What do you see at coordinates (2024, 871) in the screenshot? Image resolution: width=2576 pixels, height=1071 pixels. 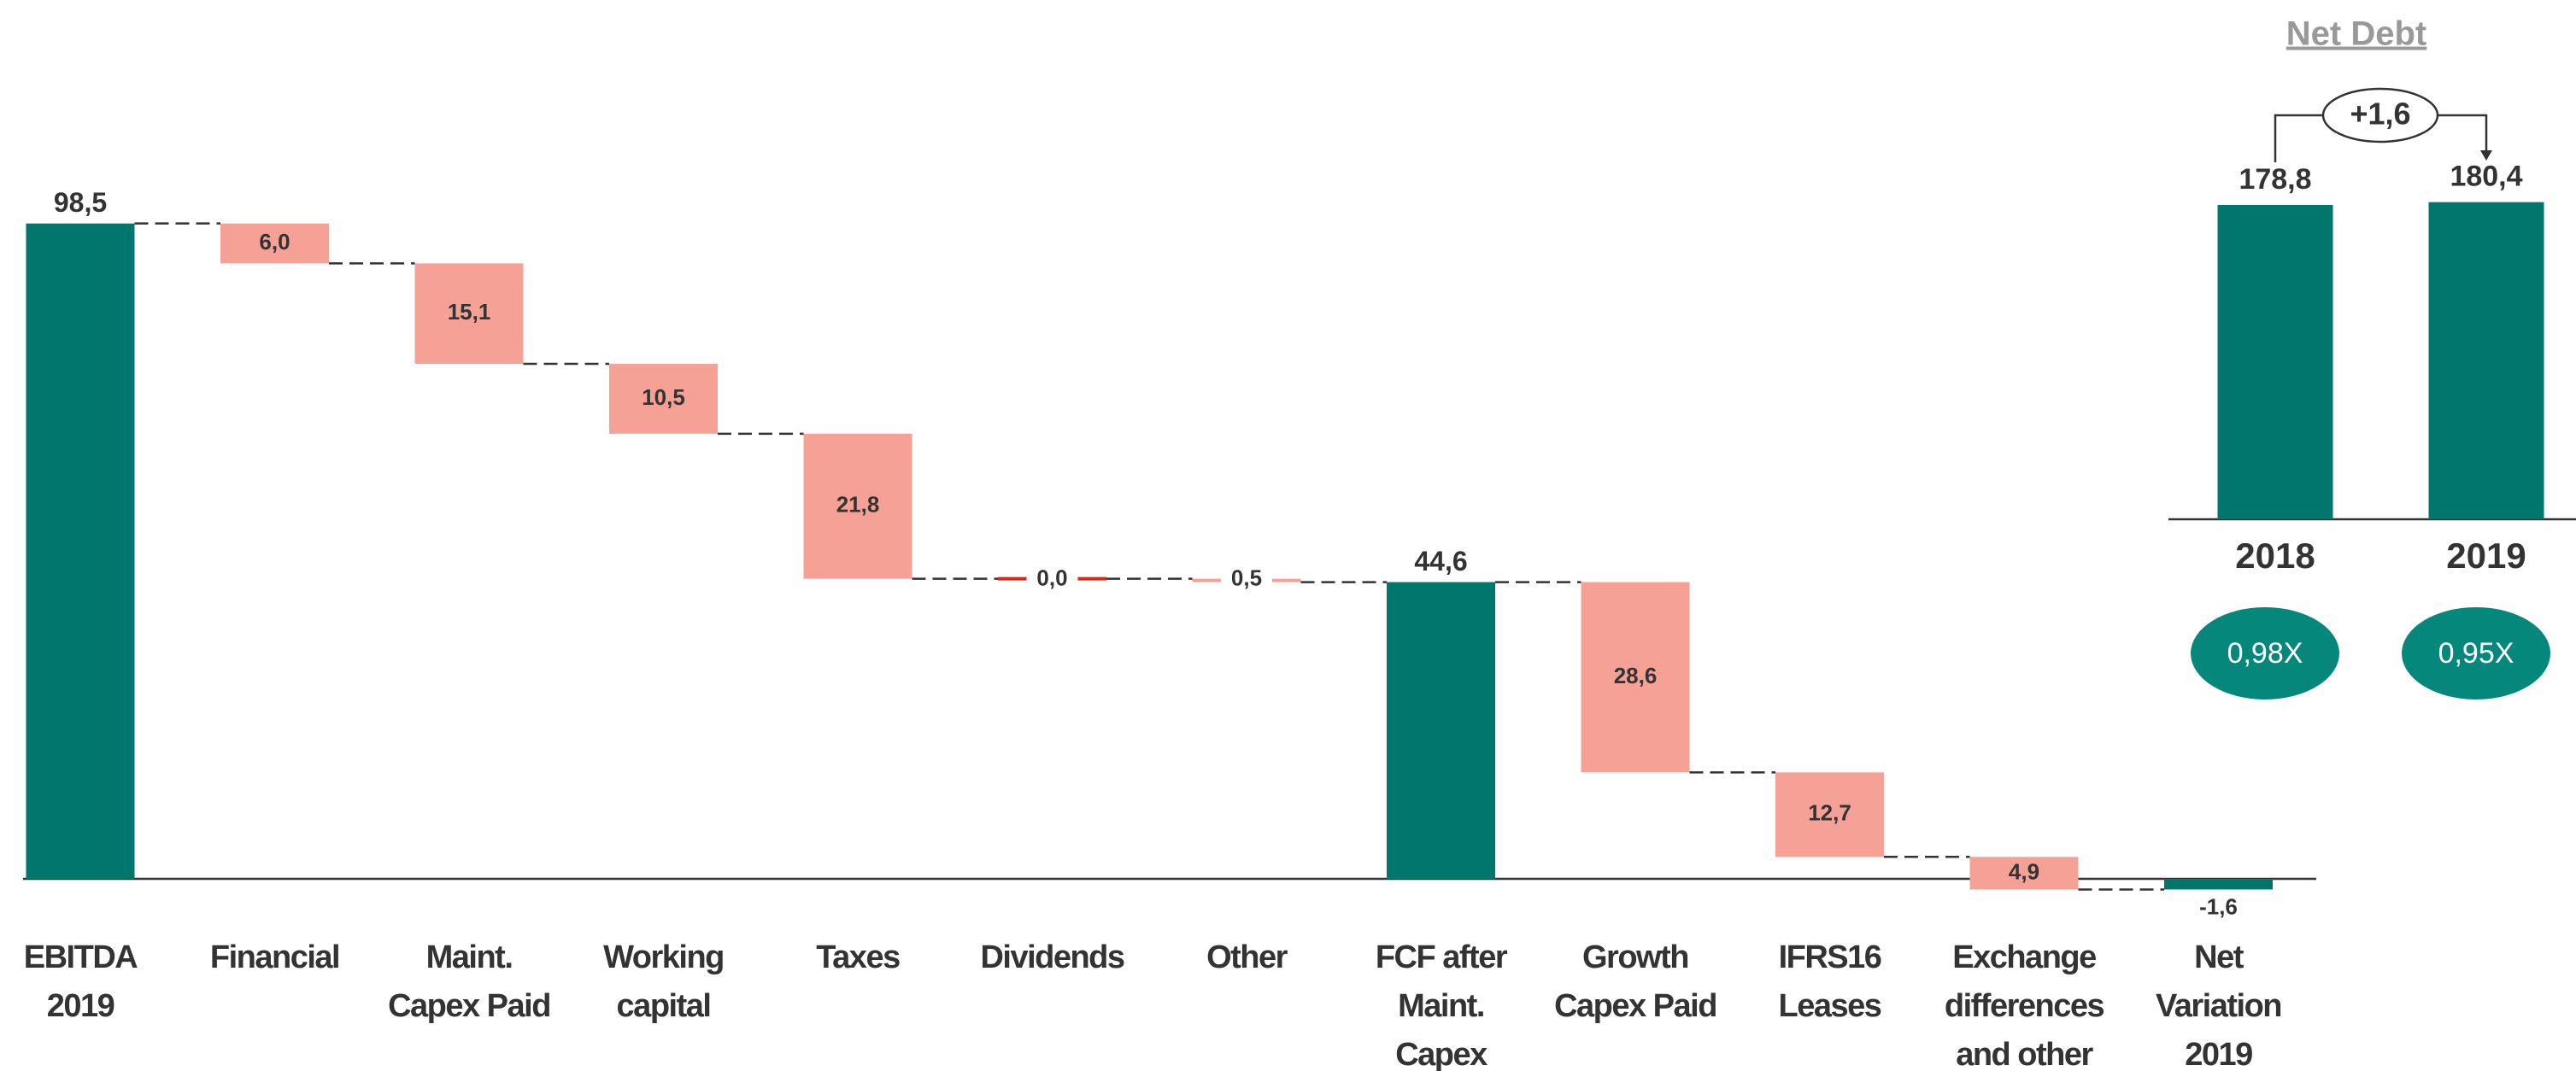 I see `value-label: 4,9` at bounding box center [2024, 871].